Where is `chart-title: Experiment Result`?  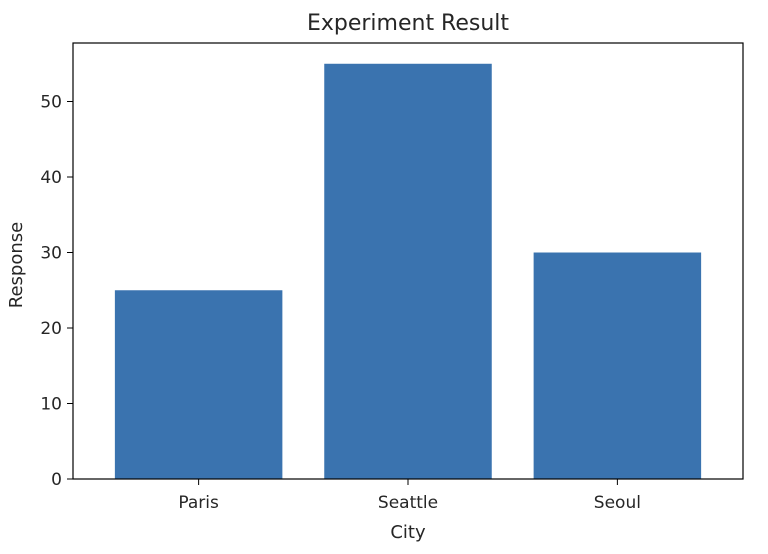 chart-title: Experiment Result is located at coordinates (408, 23).